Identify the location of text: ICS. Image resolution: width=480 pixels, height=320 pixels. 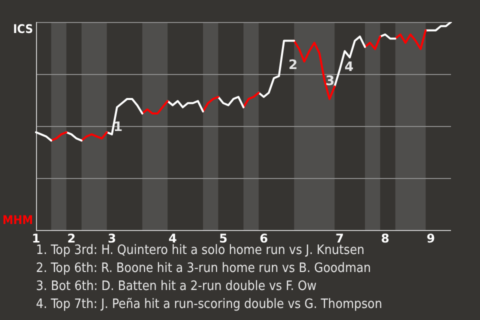
(23, 29).